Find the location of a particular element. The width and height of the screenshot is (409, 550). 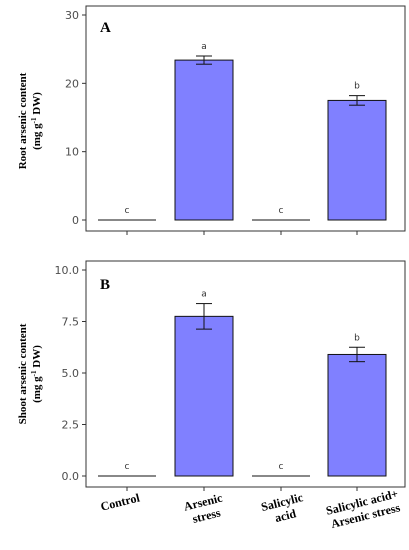

panel-b-significance-label: a is located at coordinates (204, 295).